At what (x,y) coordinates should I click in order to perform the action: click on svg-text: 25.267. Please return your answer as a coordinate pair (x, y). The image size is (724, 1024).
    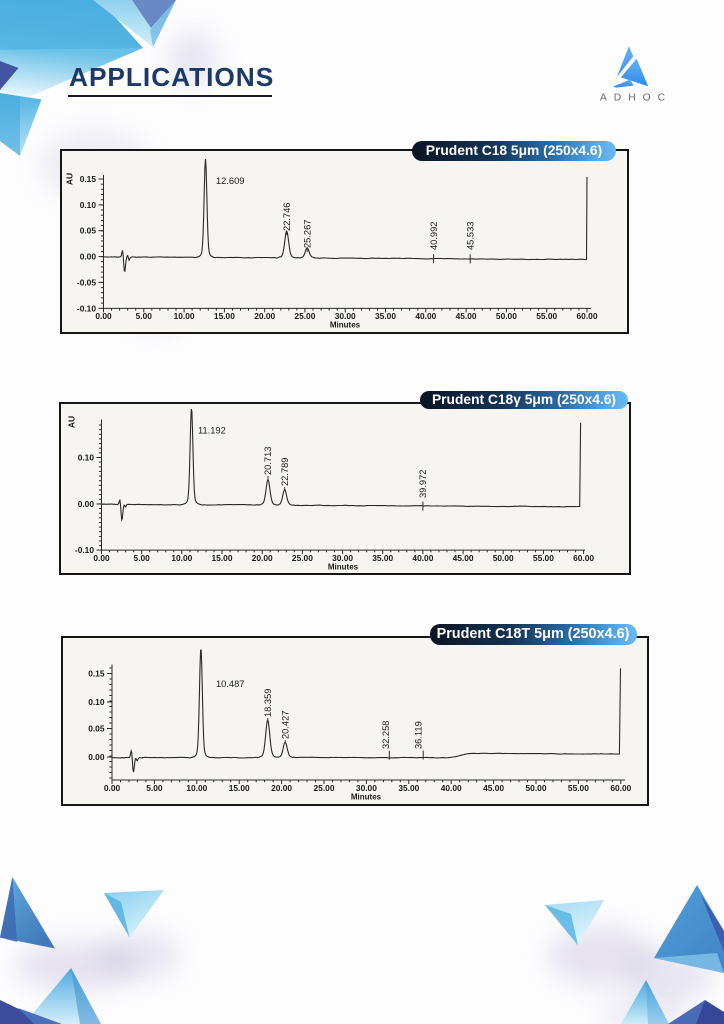
    Looking at the image, I should click on (307, 234).